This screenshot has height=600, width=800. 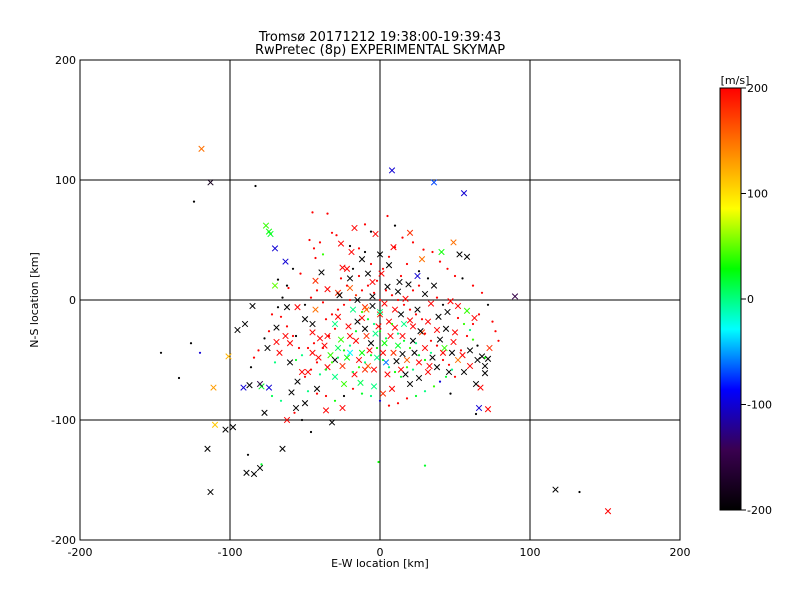 I want to click on colorbar-tick-label: 200, so click(x=757, y=88).